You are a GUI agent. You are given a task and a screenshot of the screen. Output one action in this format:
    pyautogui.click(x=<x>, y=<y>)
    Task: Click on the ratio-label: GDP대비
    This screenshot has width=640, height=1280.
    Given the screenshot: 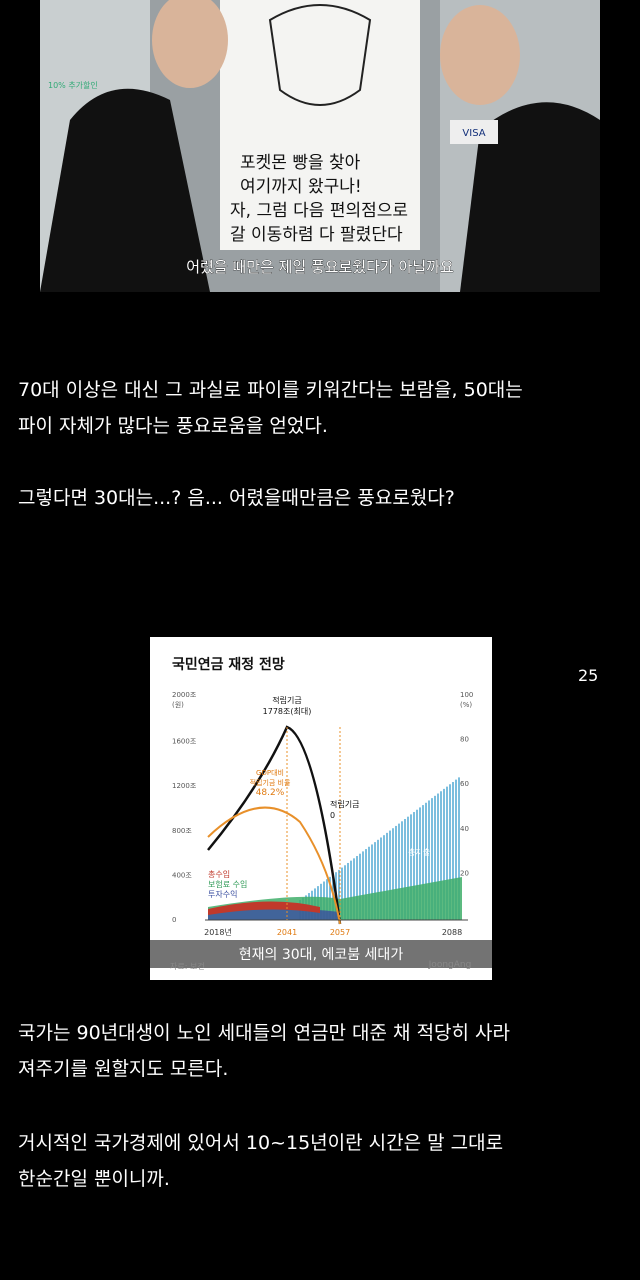 What is the action you would take?
    pyautogui.click(x=270, y=772)
    